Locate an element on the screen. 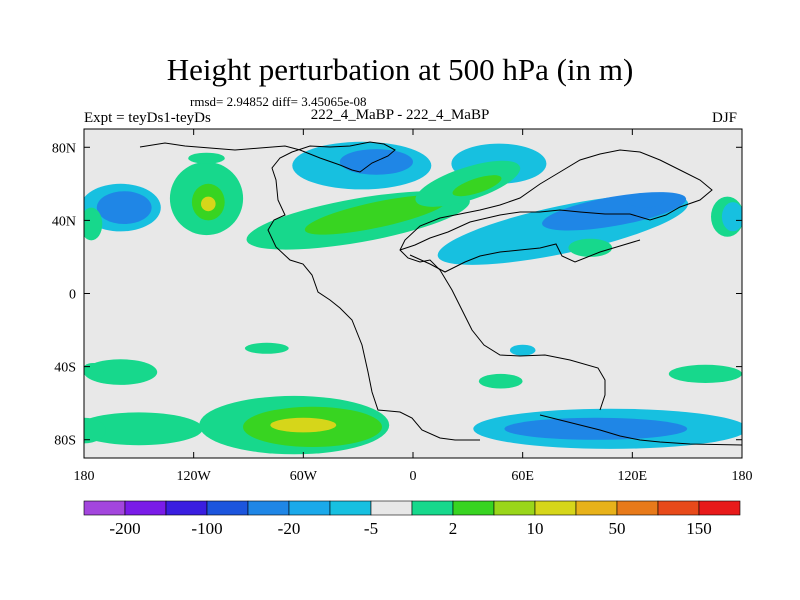  colorbar-label-4: 2 is located at coordinates (453, 528).